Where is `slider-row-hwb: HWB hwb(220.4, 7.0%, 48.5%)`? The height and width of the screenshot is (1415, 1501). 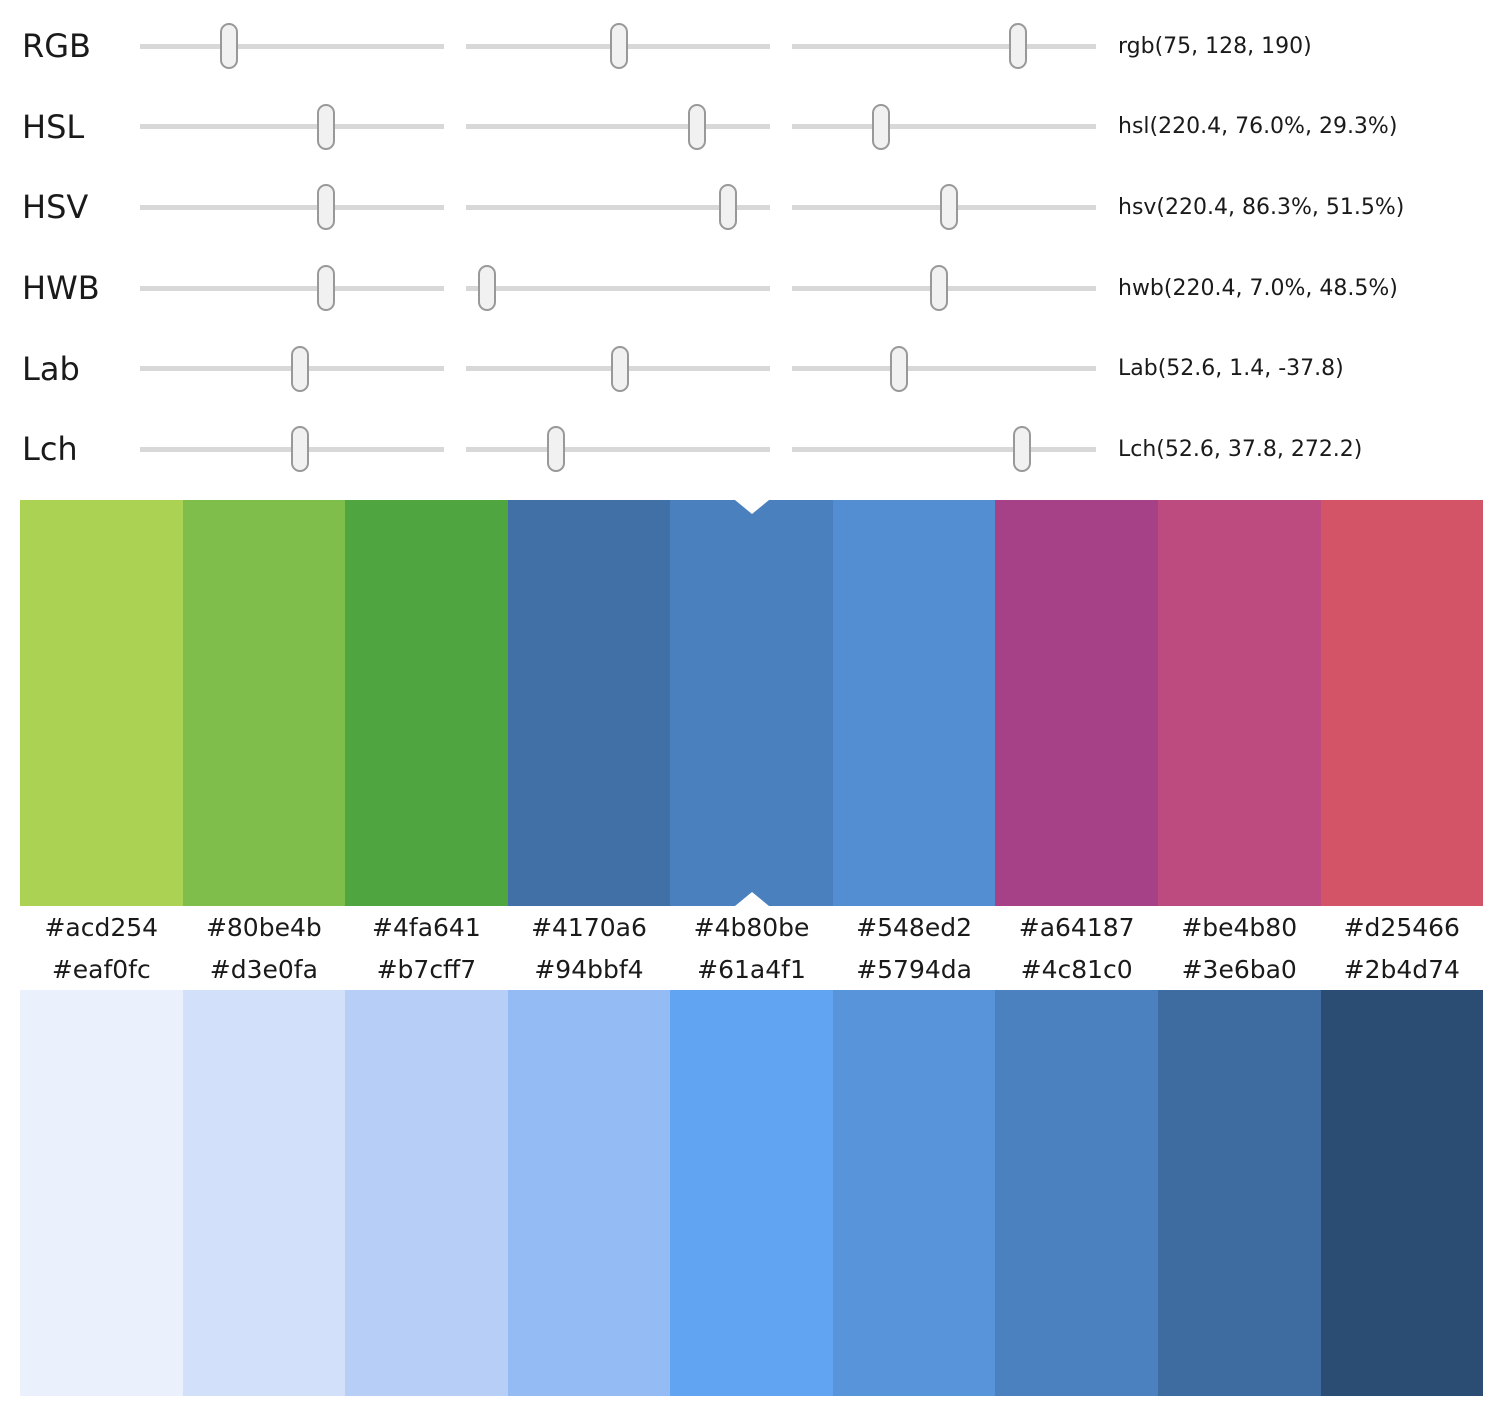
slider-row-hwb: HWB hwb(220.4, 7.0%, 48.5%) is located at coordinates (761, 288).